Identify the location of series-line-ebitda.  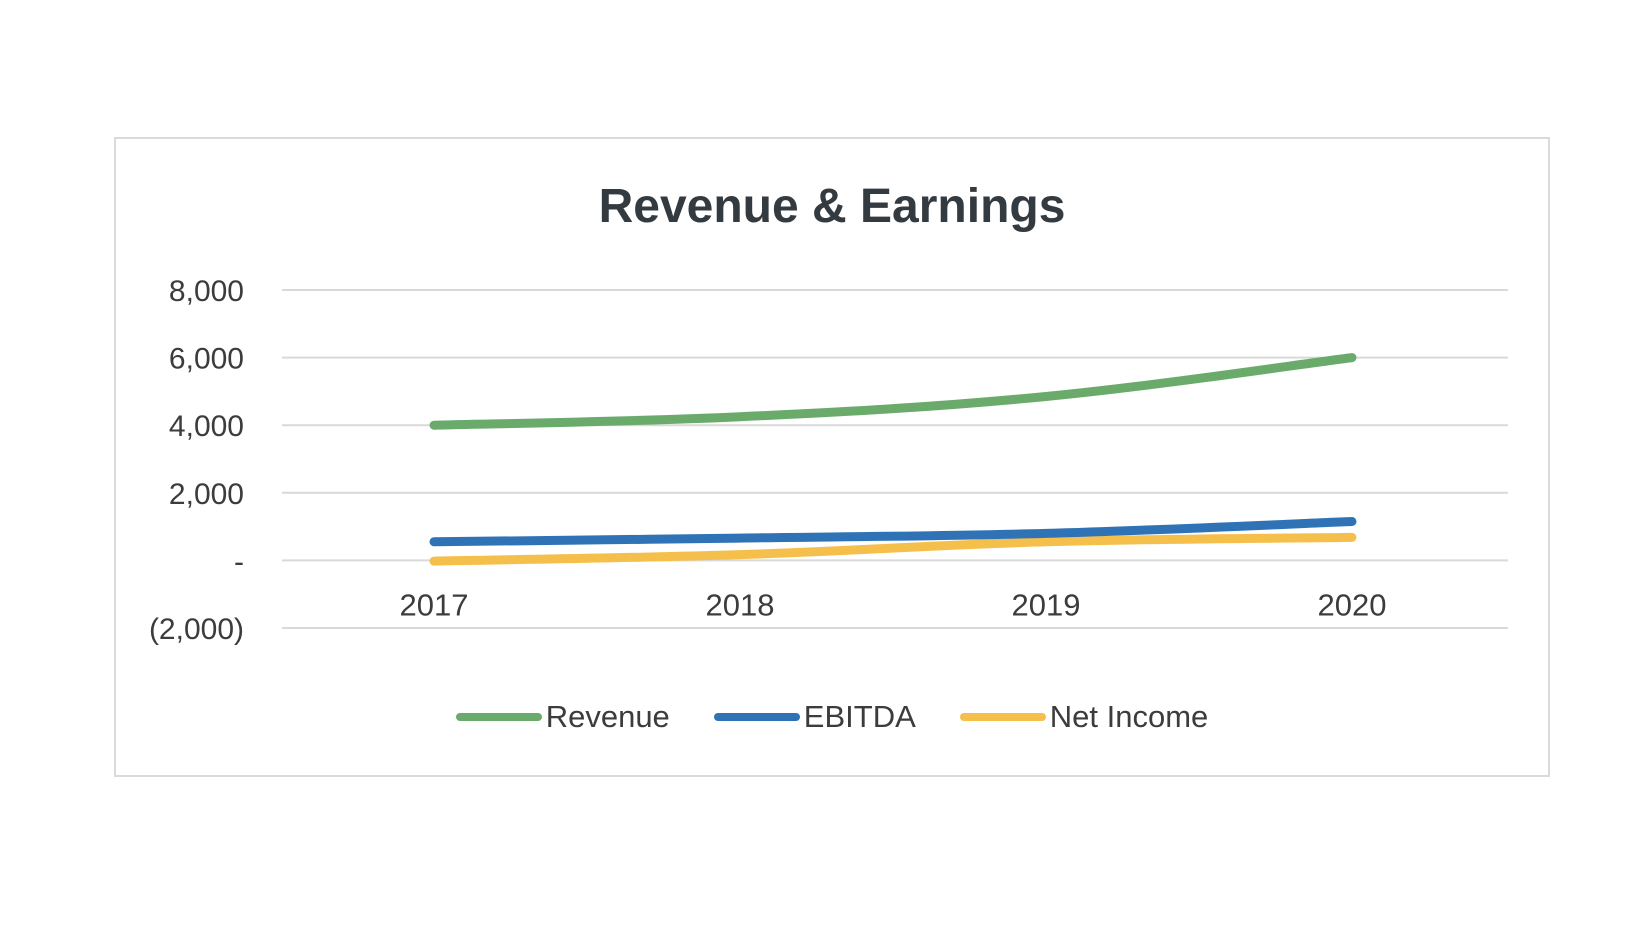
(893, 532).